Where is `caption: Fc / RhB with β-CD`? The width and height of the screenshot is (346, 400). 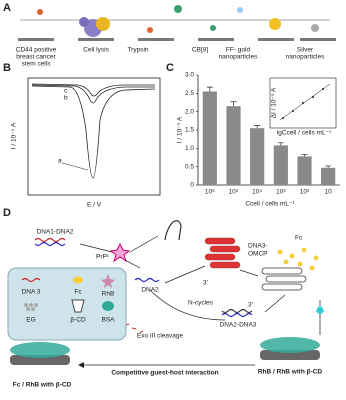
caption: Fc / RhB with β-CD is located at coordinates (42, 385).